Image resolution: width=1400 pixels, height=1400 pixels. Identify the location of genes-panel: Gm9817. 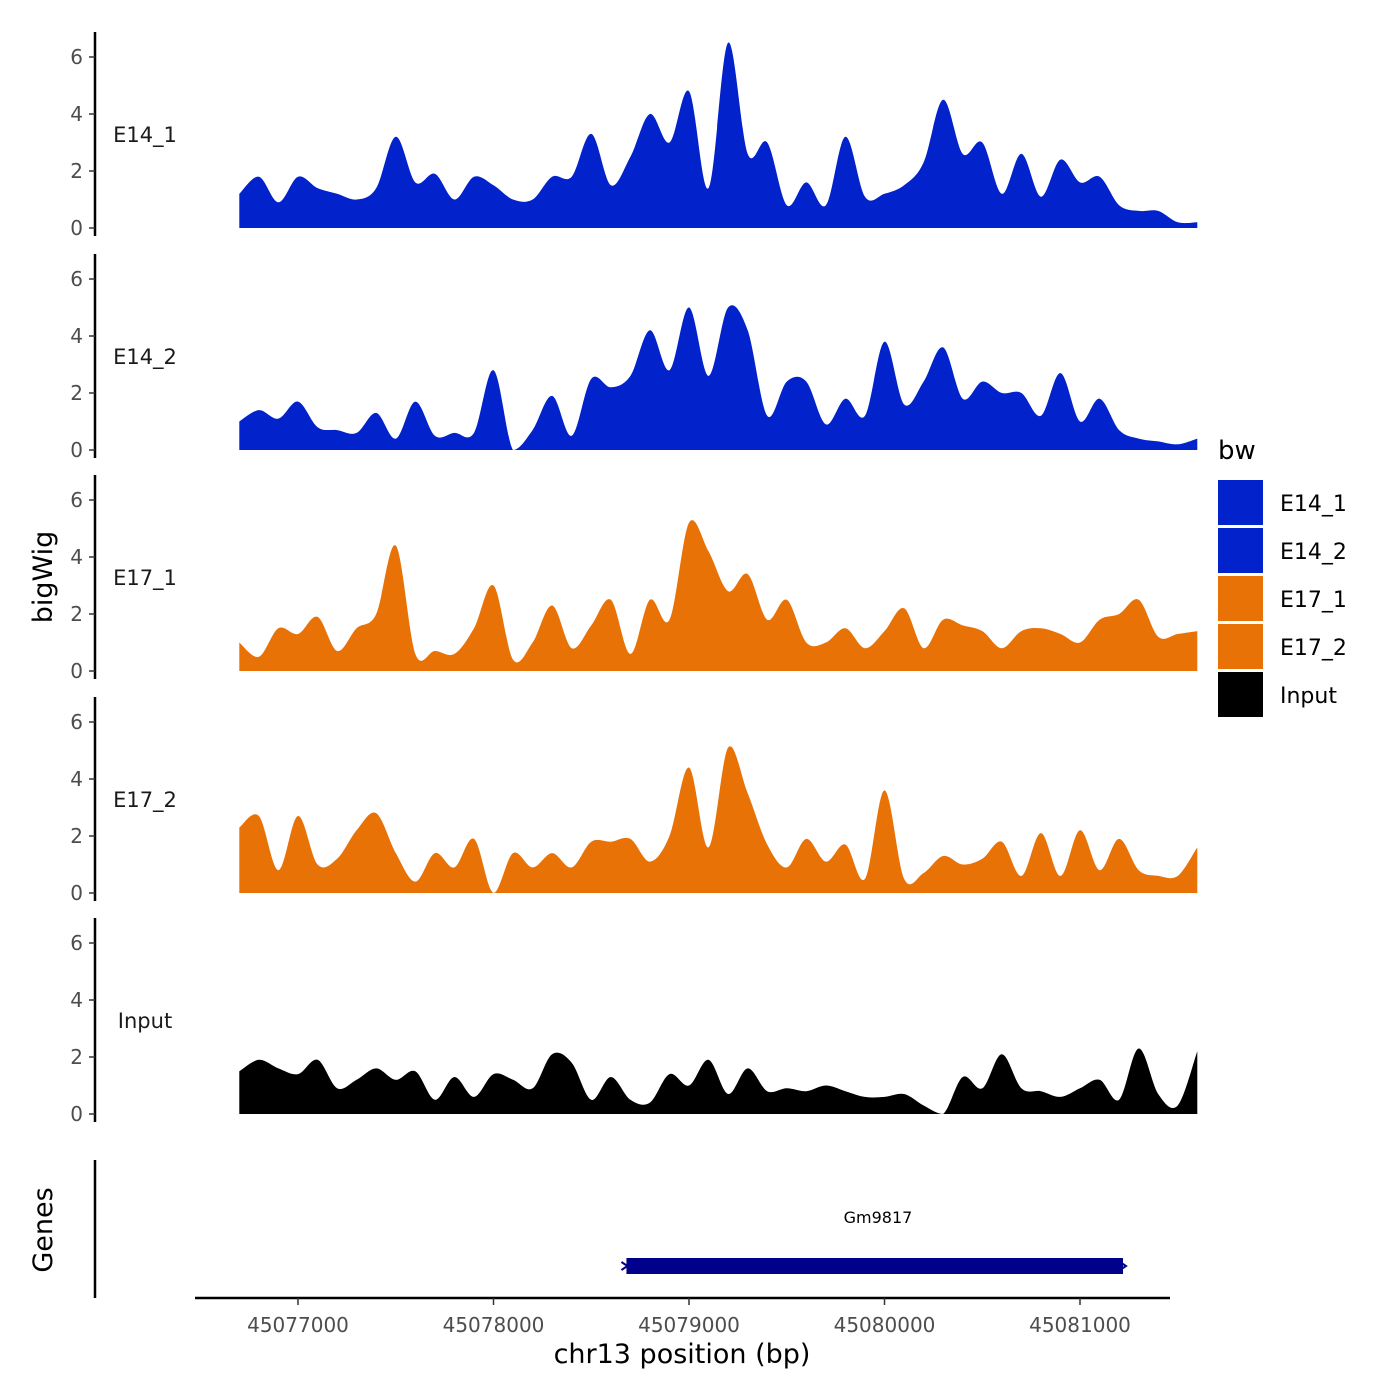
(610, 1229).